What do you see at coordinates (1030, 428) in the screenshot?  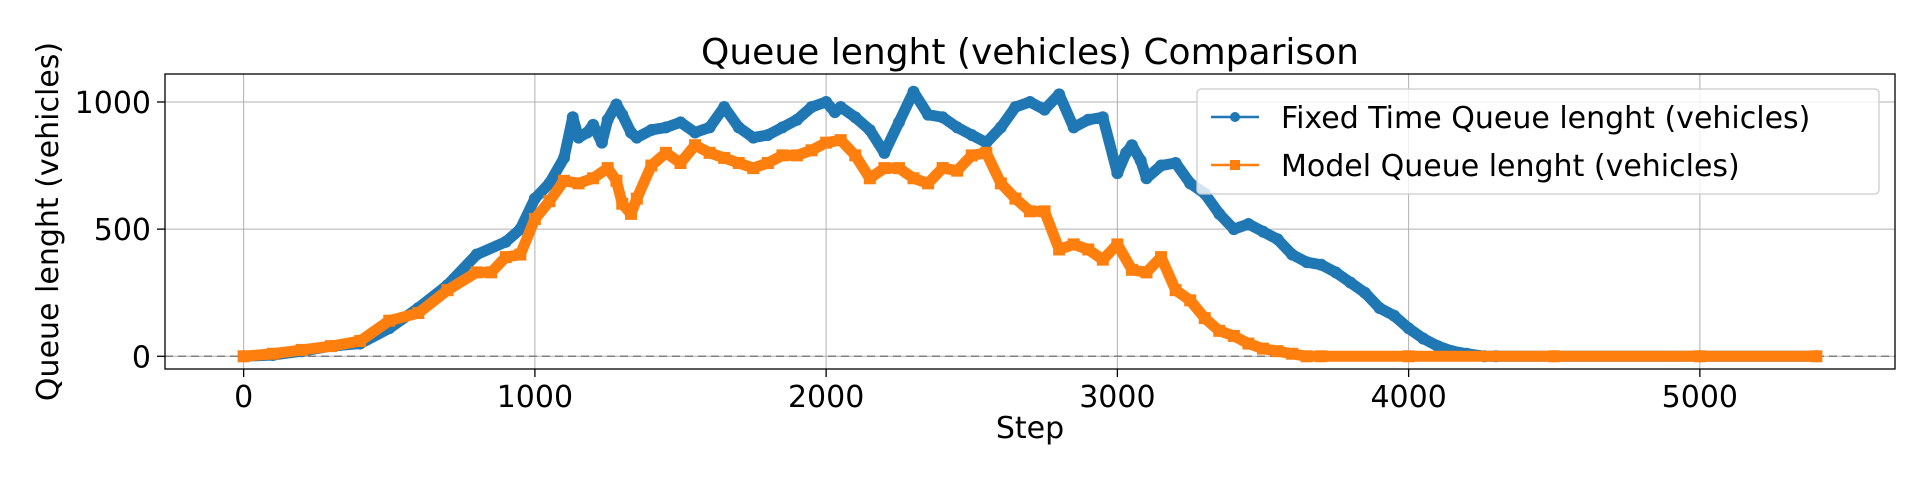 I see `x-axis-label: Step` at bounding box center [1030, 428].